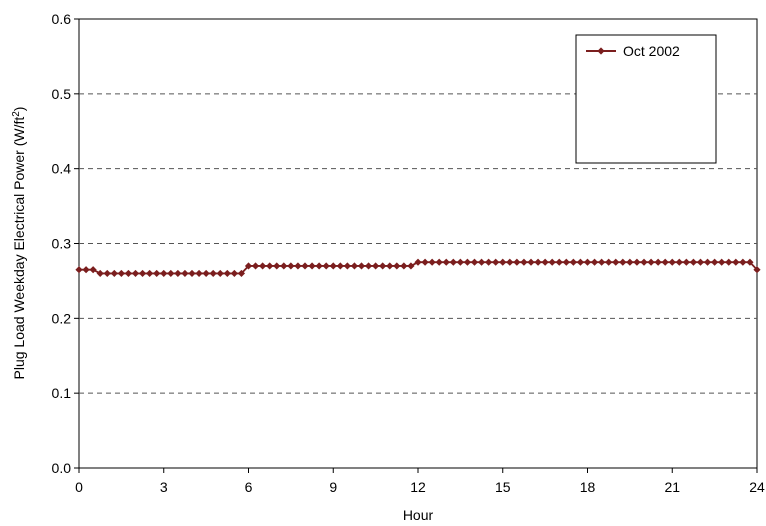 The width and height of the screenshot is (766, 526). What do you see at coordinates (62, 393) in the screenshot?
I see `y-tick-label: 0.1` at bounding box center [62, 393].